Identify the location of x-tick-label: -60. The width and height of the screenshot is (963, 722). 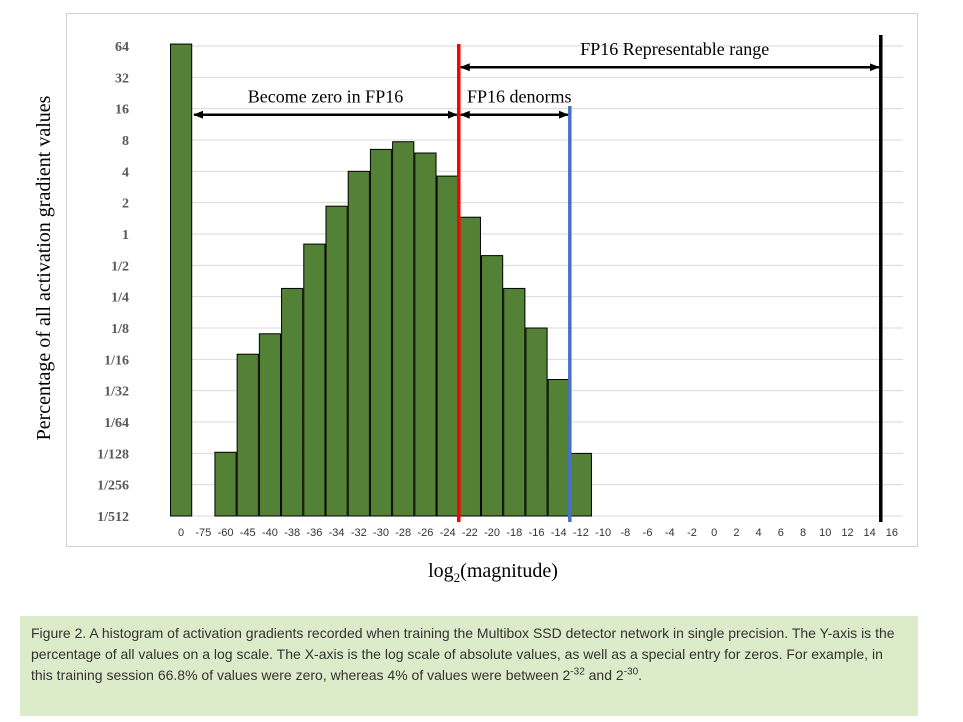
(226, 533).